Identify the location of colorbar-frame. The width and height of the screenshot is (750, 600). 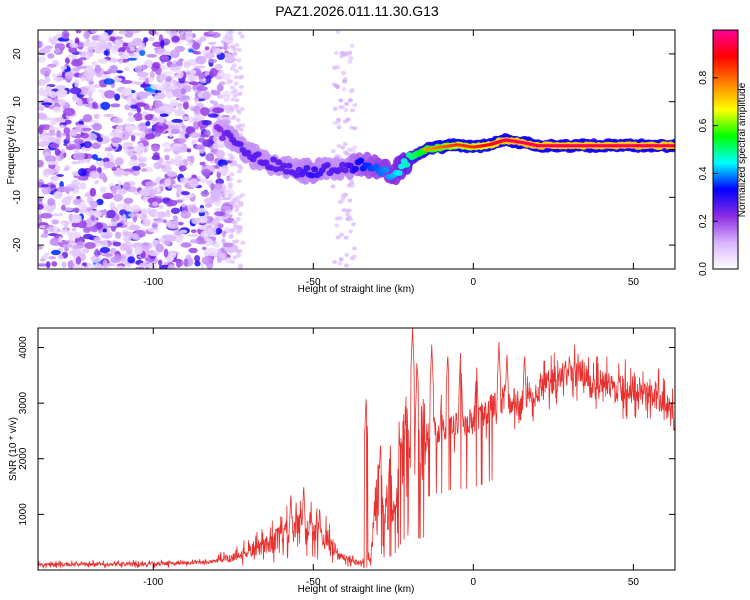
(725, 149).